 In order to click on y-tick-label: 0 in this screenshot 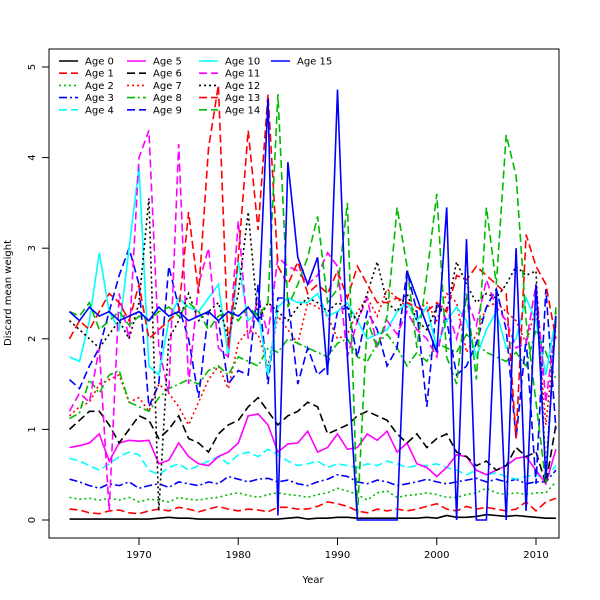, I will do `click(32, 520)`.